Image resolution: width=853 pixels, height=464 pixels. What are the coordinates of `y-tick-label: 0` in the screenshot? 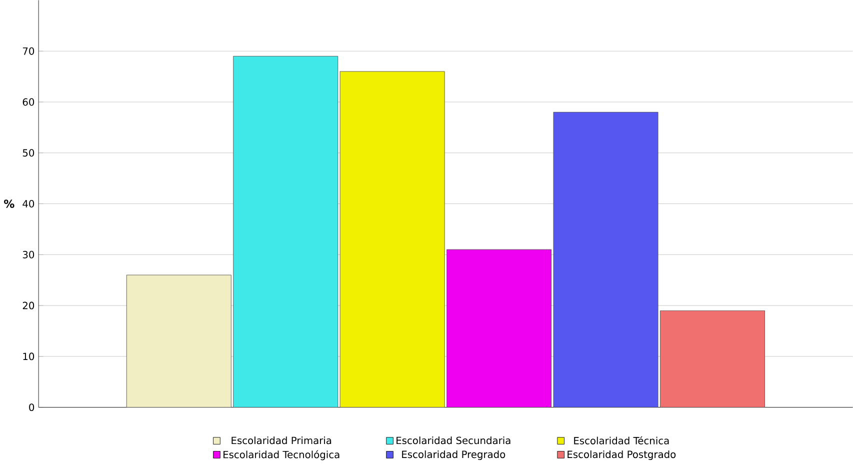 It's located at (31, 407).